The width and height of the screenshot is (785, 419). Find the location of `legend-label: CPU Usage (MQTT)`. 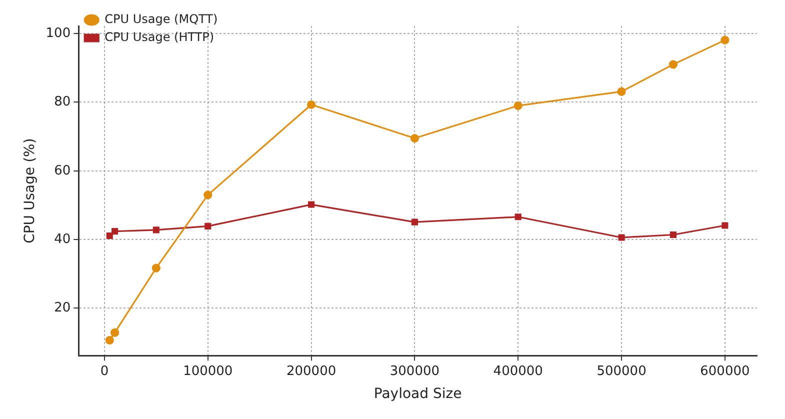

legend-label: CPU Usage (MQTT) is located at coordinates (161, 19).